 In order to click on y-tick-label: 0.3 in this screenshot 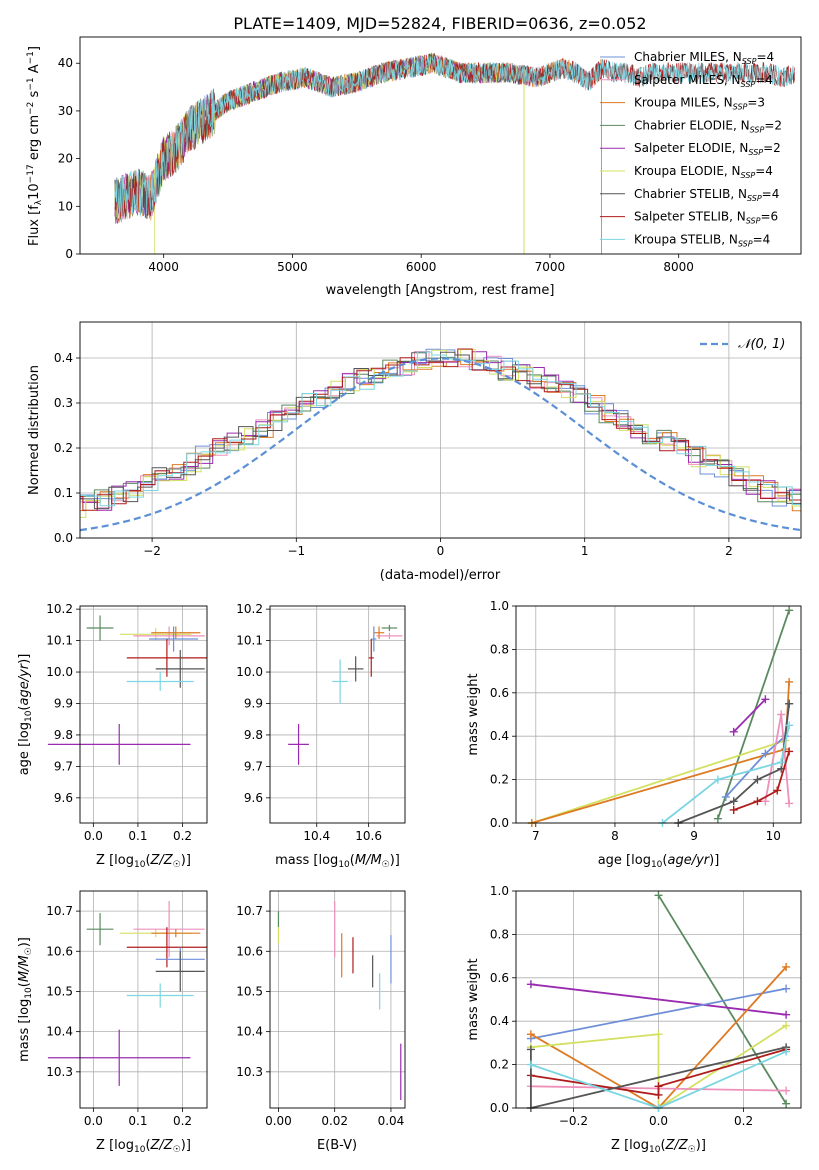, I will do `click(63, 403)`.